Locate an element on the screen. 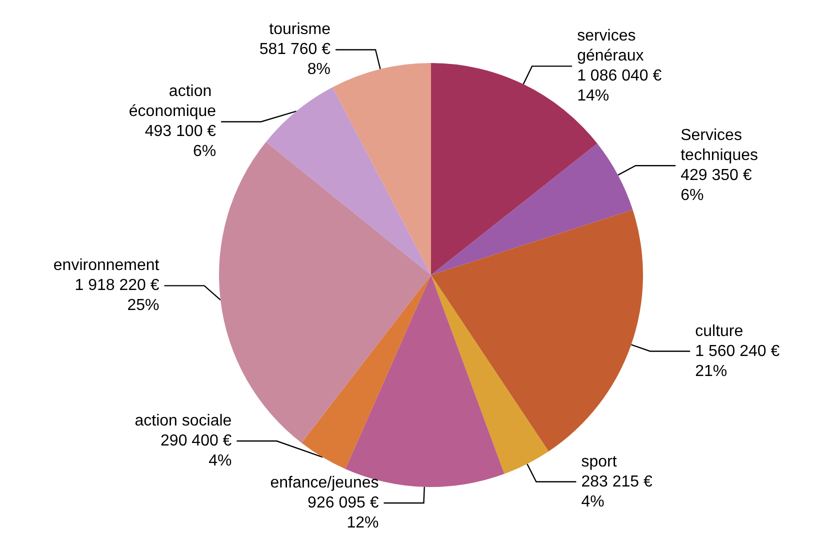  slice-label: enfance/jeunes is located at coordinates (324, 483).